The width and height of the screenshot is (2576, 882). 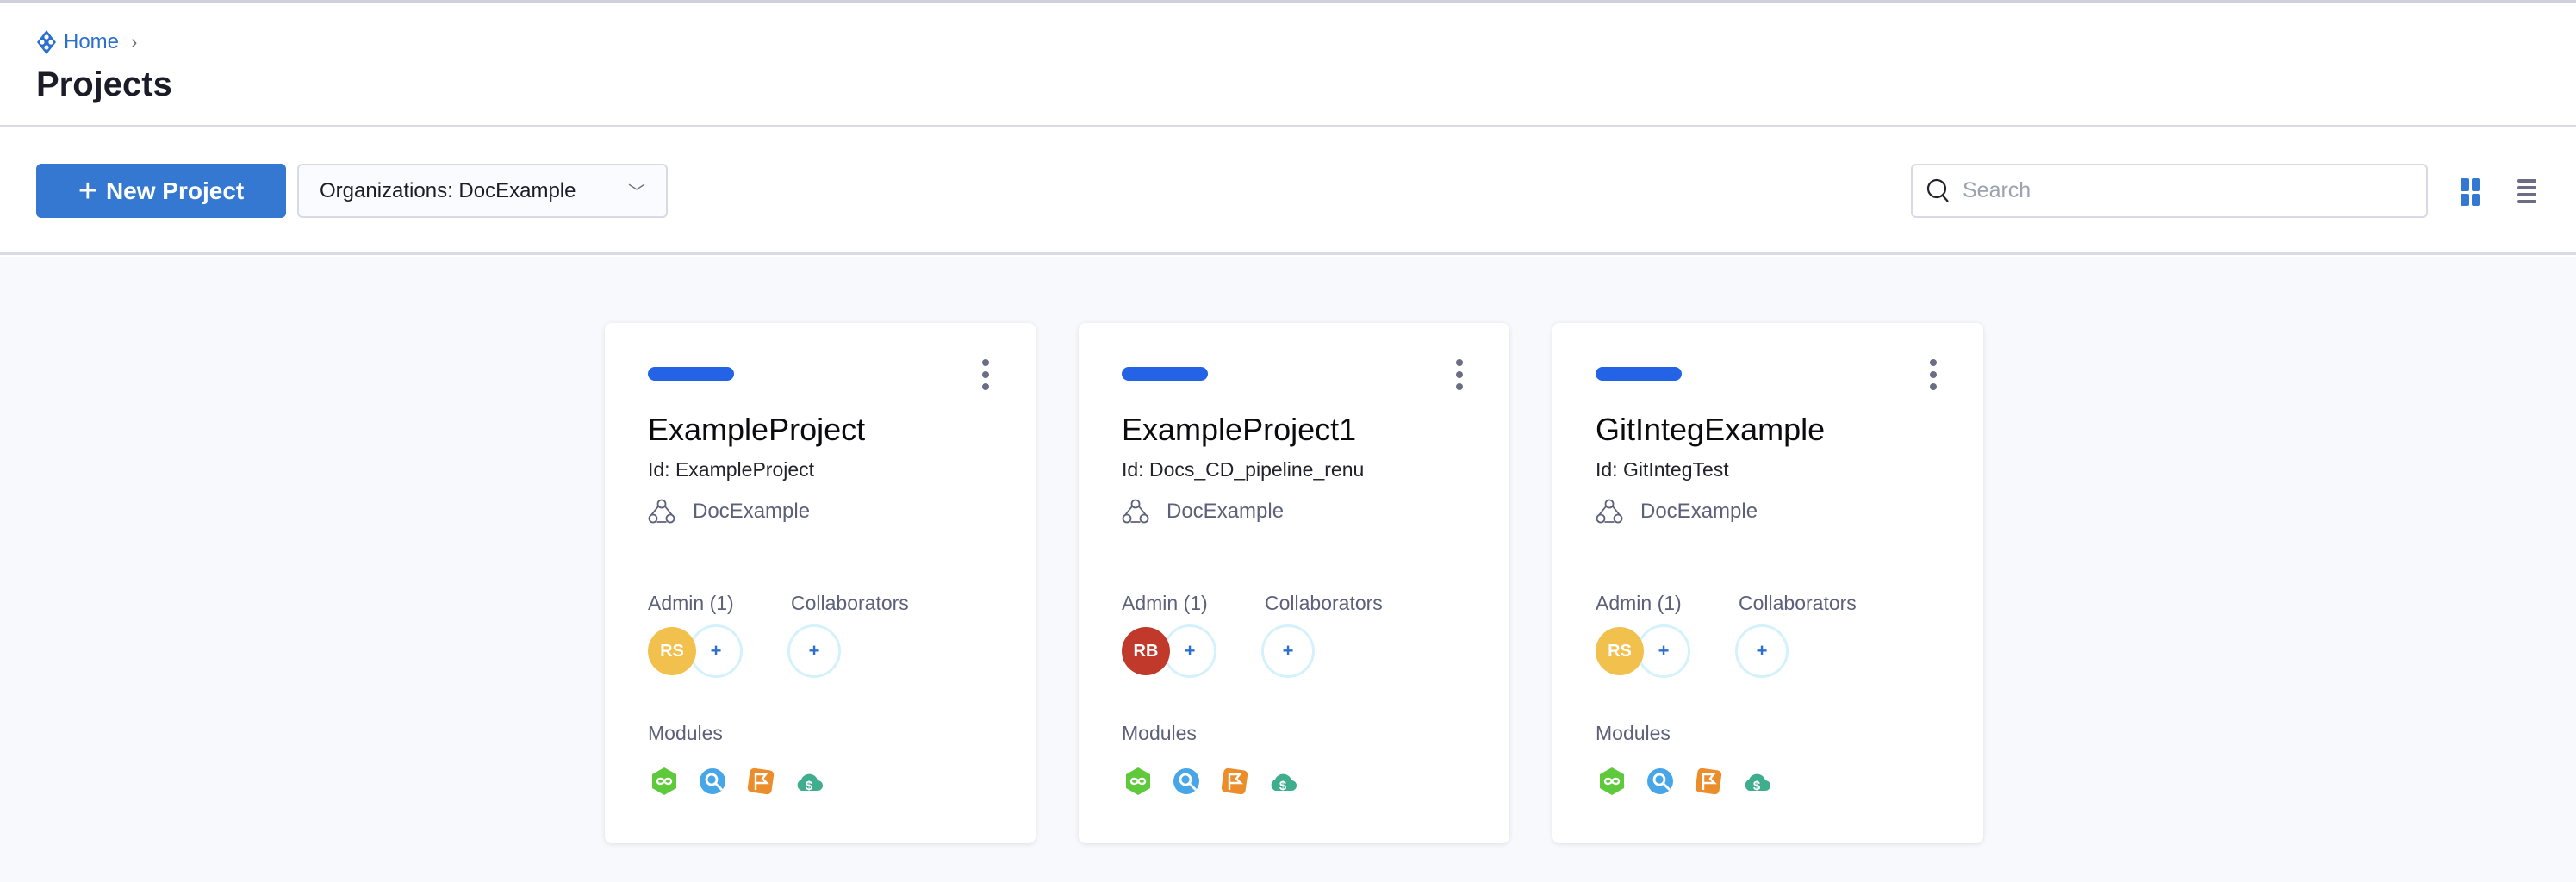 I want to click on chevron-down-icon: ﹀, so click(x=637, y=192).